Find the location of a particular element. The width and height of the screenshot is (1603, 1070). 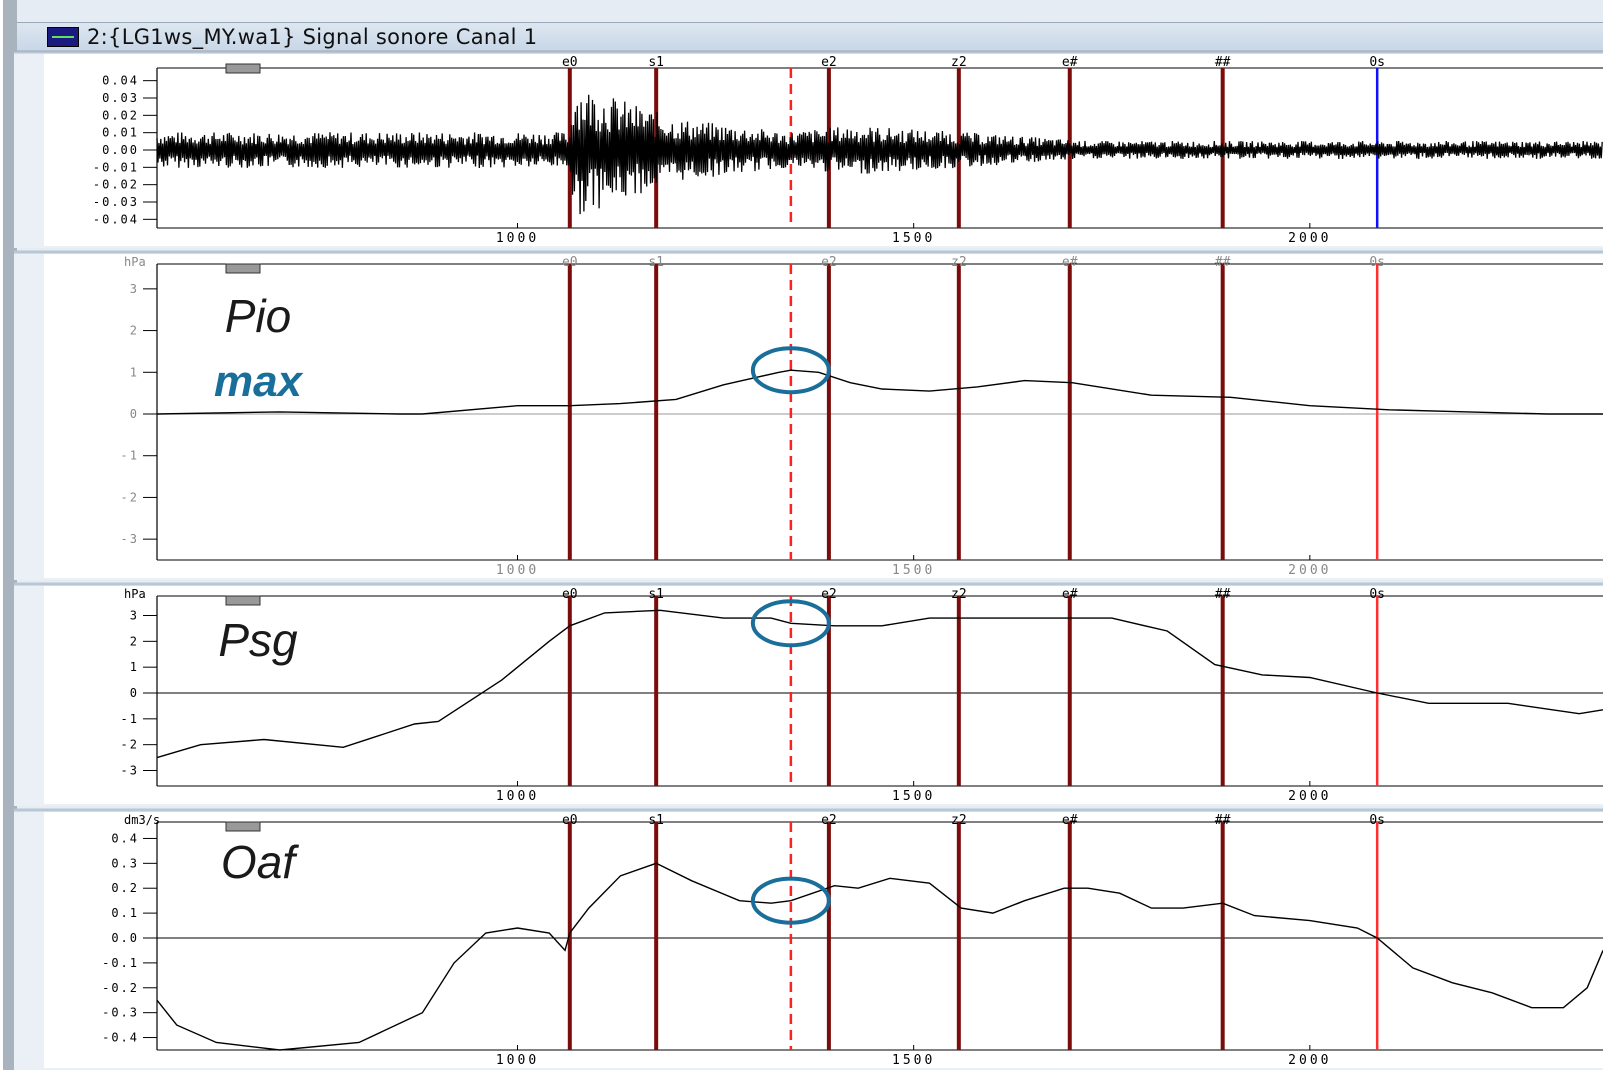

y-tick-label: 0.1 is located at coordinates (125, 913).